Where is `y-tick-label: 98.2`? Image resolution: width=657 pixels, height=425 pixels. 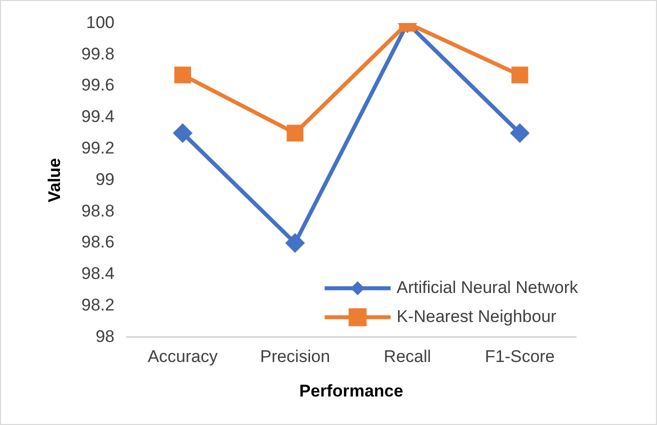
y-tick-label: 98.2 is located at coordinates (97, 304).